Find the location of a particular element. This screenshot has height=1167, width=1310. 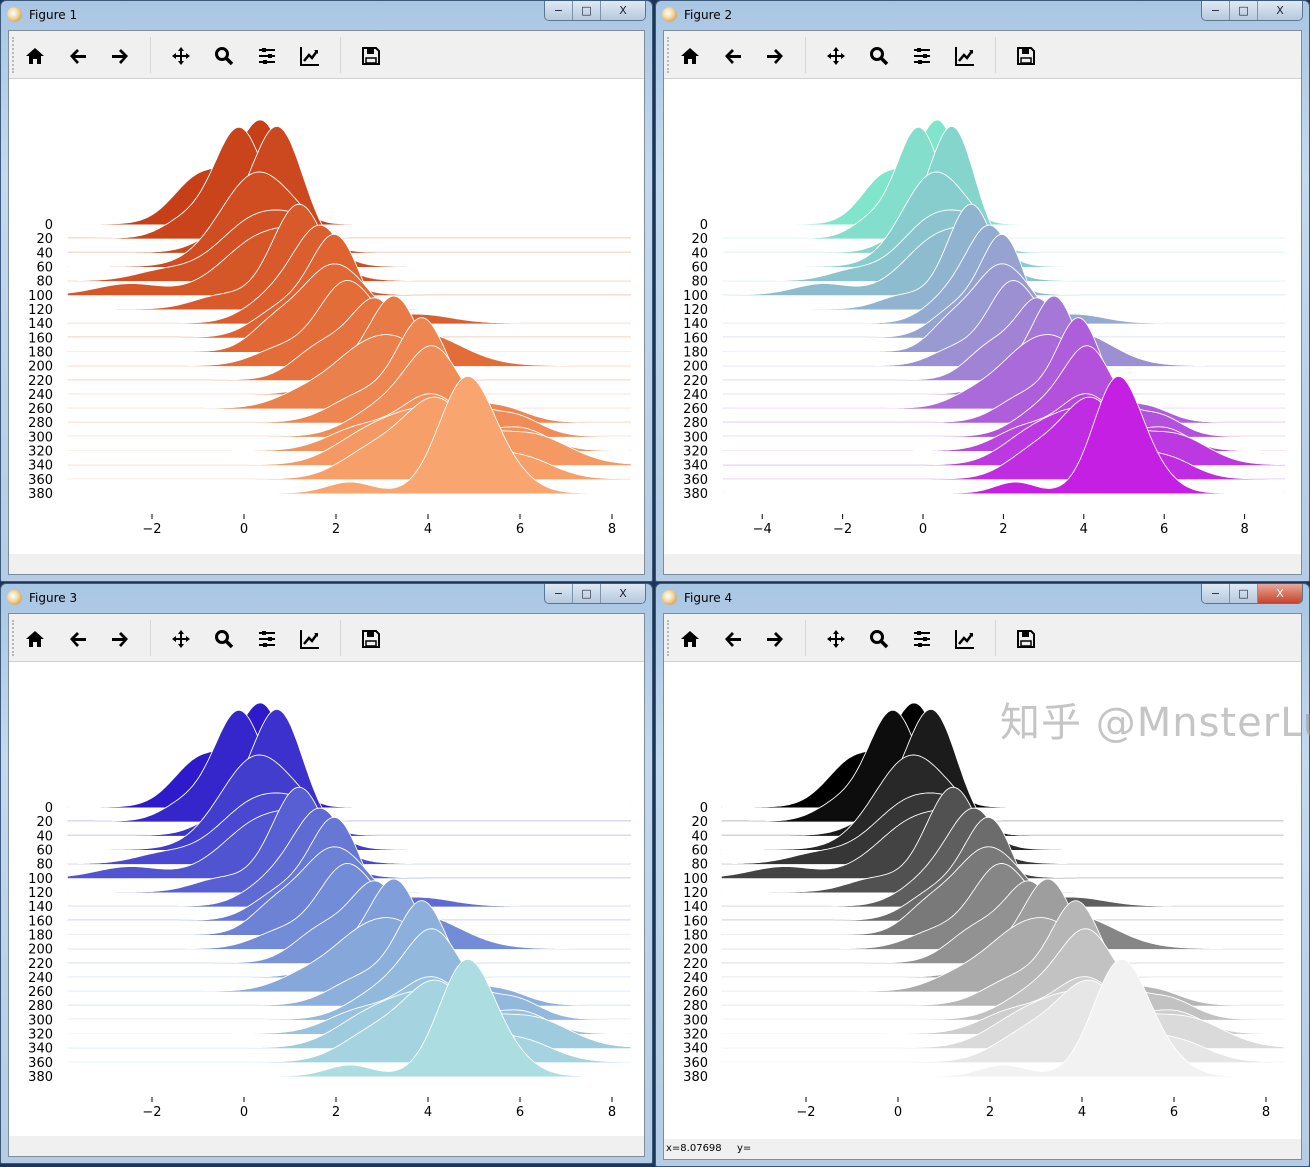

cursor-x-readout: x=8.07698 is located at coordinates (694, 1148).